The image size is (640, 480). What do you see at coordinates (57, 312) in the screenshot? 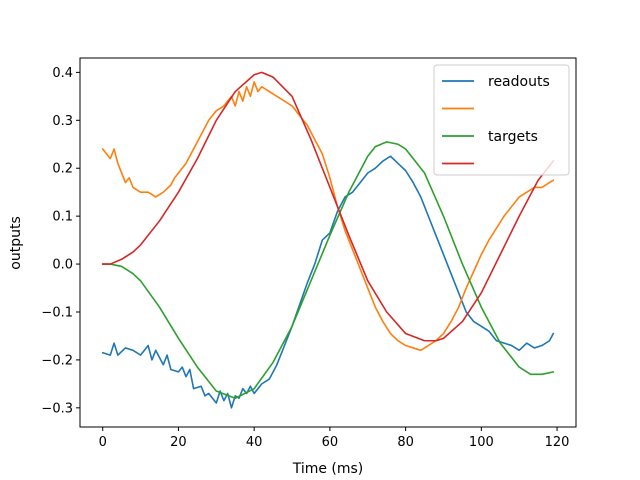
I see `y-tick-label: −0.1` at bounding box center [57, 312].